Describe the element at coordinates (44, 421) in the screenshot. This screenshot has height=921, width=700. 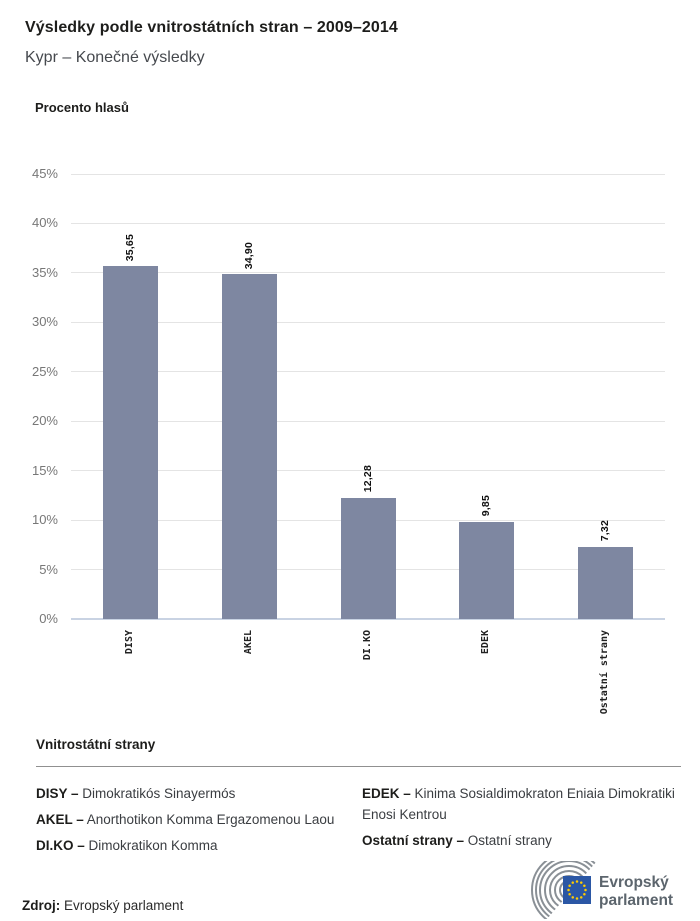
I see `y-tick-label: 20%` at that location.